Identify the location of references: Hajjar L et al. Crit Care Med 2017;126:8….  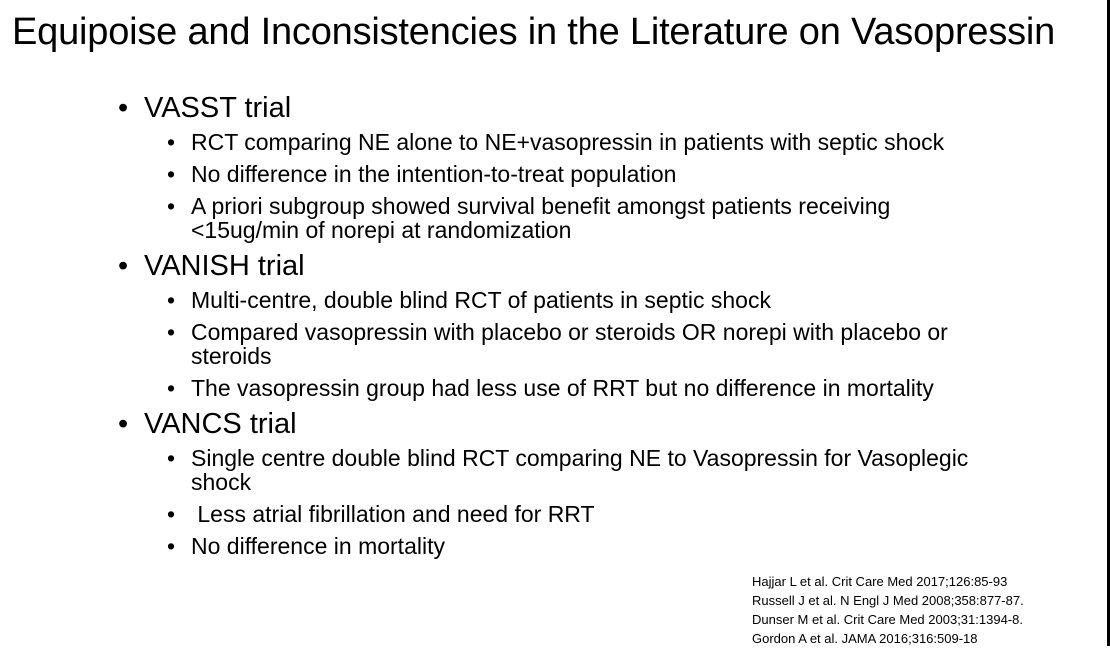
(888, 610).